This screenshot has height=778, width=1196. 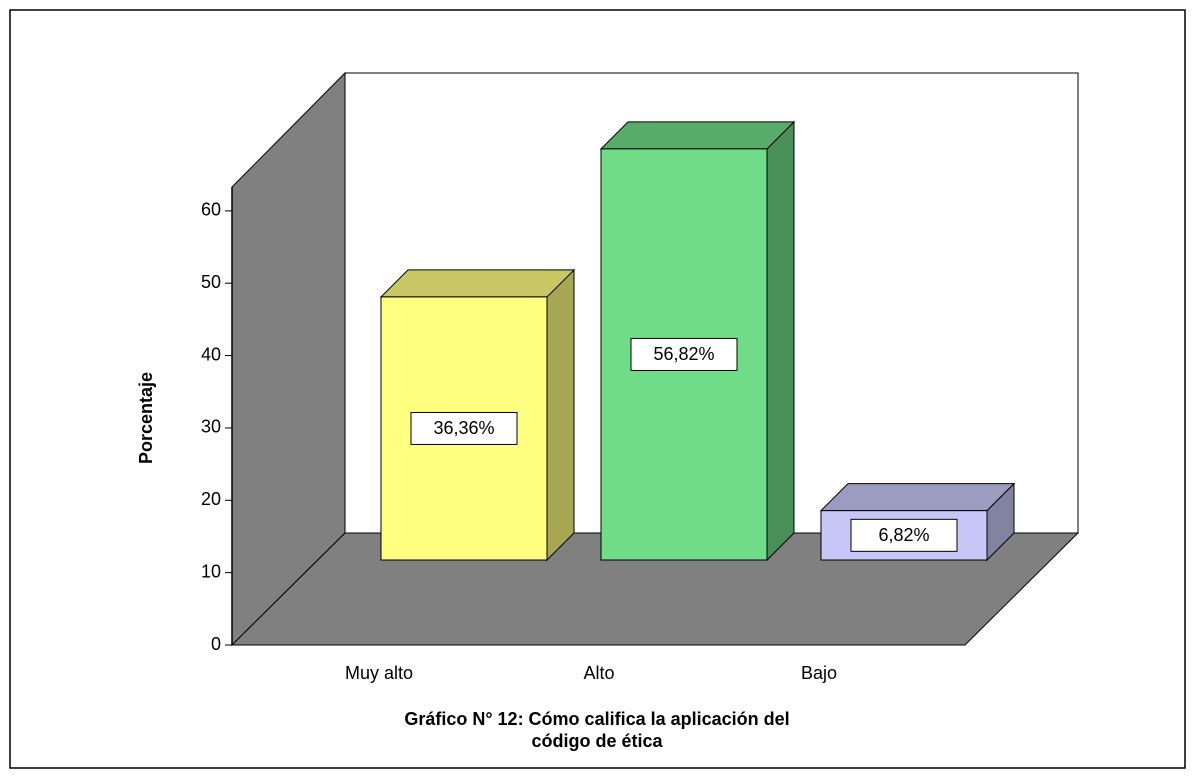 I want to click on y-tick-label: 30, so click(x=211, y=427).